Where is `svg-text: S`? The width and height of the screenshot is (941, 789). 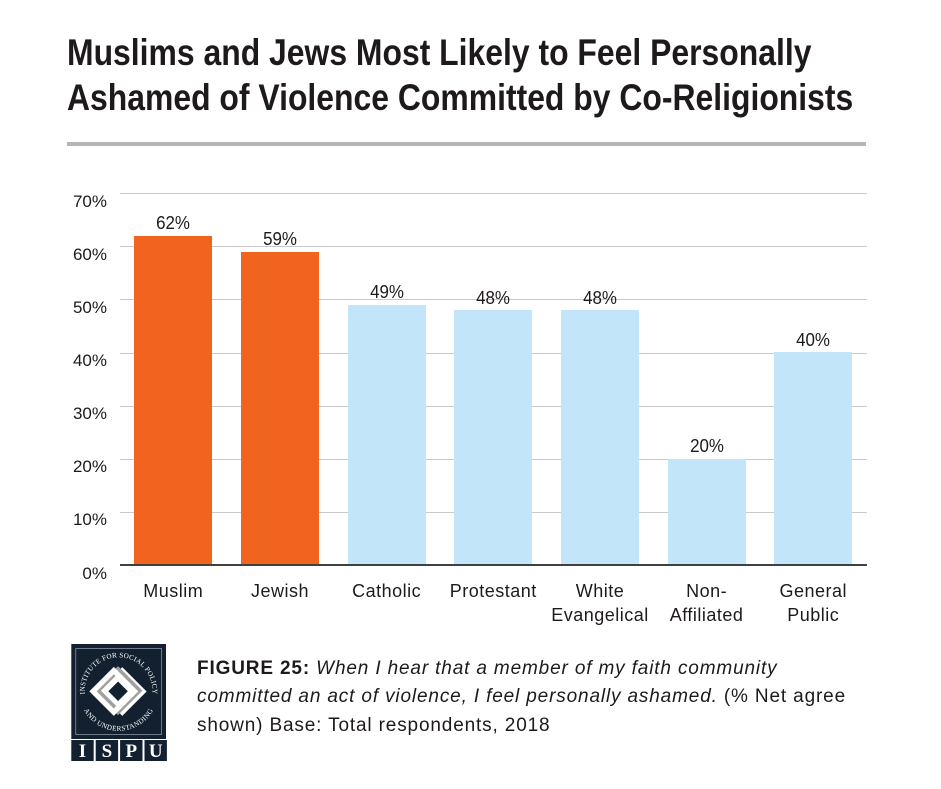
svg-text: S is located at coordinates (107, 751).